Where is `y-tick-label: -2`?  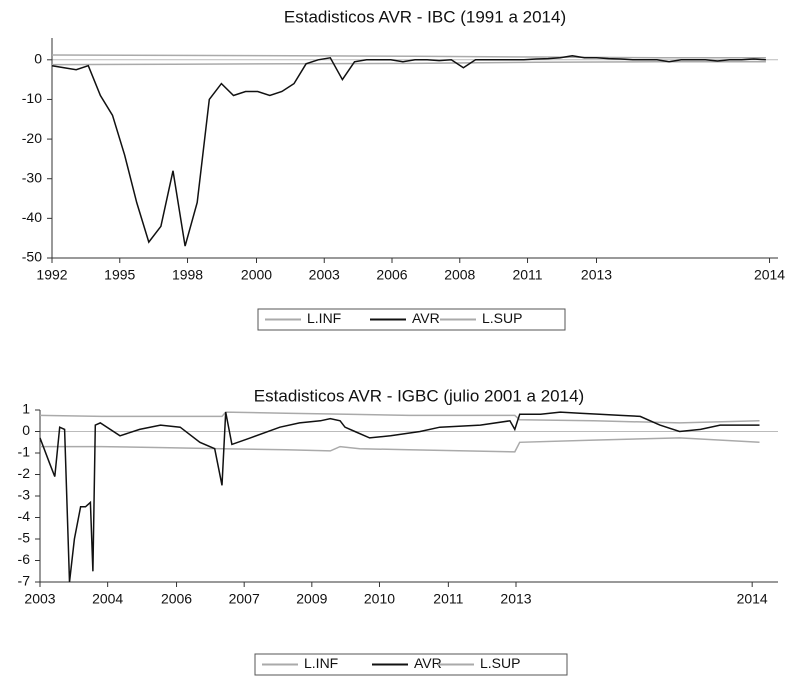 y-tick-label: -2 is located at coordinates (24, 473).